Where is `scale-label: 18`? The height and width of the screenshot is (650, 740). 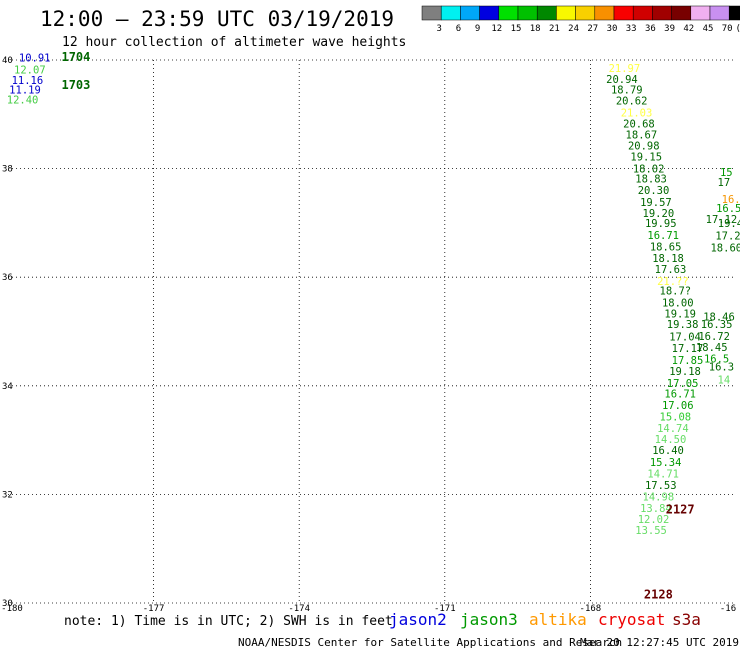
scale-label: 18 is located at coordinates (535, 29).